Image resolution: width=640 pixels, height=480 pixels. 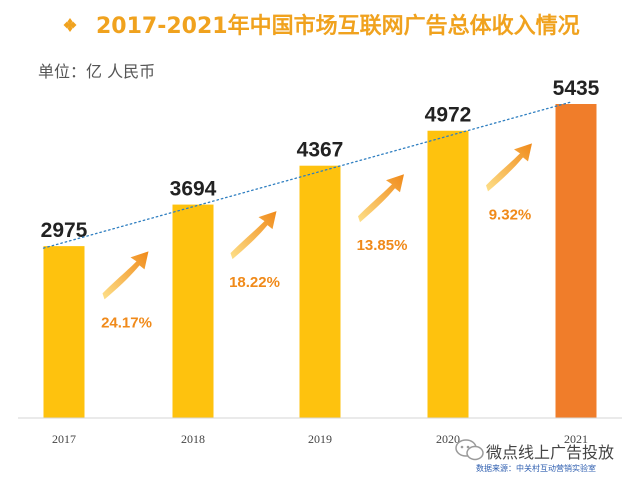 I want to click on bar-2019, so click(x=320, y=291).